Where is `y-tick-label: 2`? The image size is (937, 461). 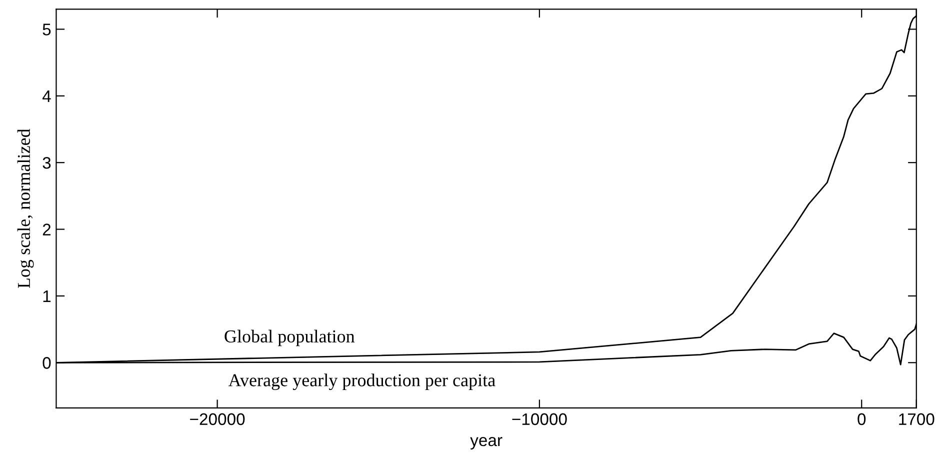
y-tick-label: 2 is located at coordinates (46, 230).